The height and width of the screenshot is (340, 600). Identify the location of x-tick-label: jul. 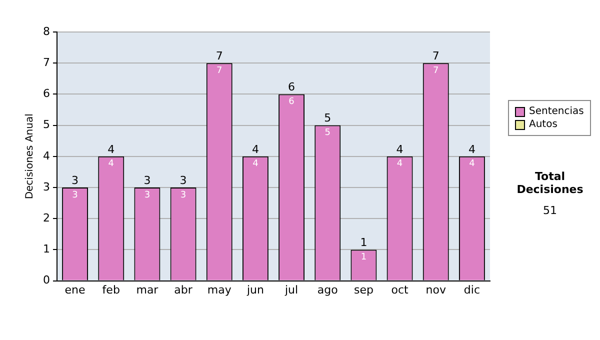
(291, 289).